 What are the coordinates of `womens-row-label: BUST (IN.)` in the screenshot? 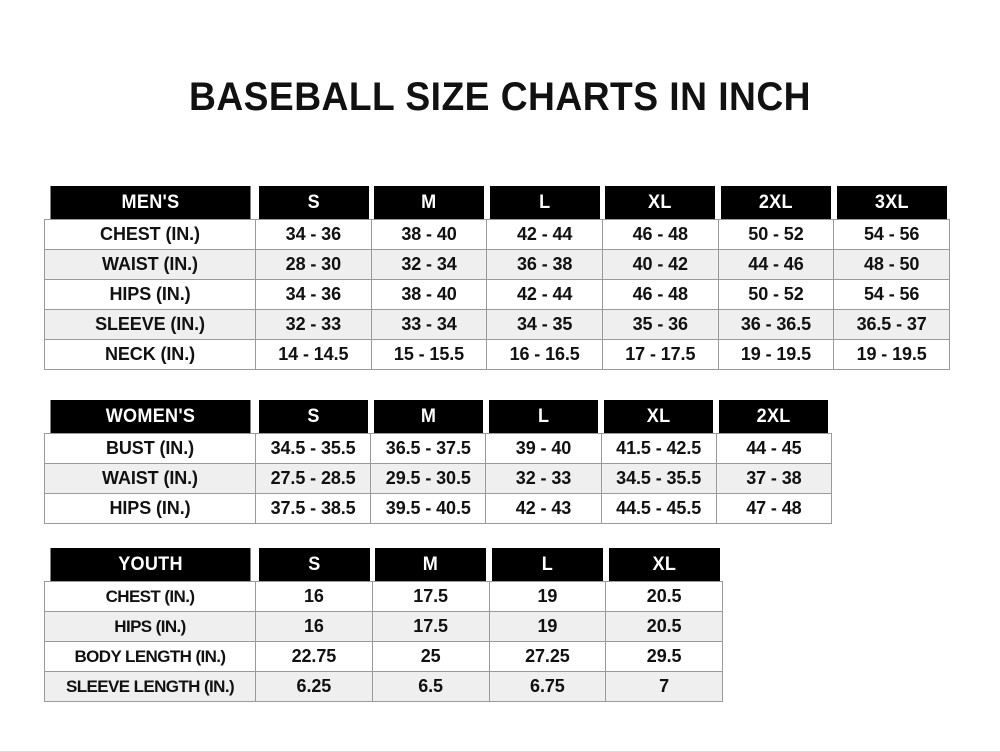 It's located at (150, 448).